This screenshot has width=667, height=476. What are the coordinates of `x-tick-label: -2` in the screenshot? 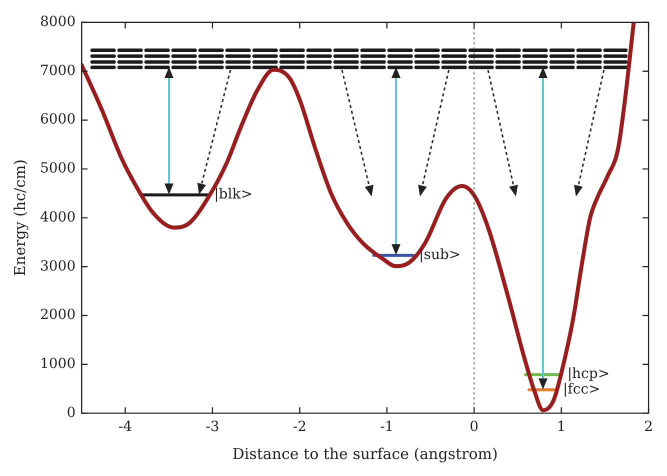 It's located at (299, 427).